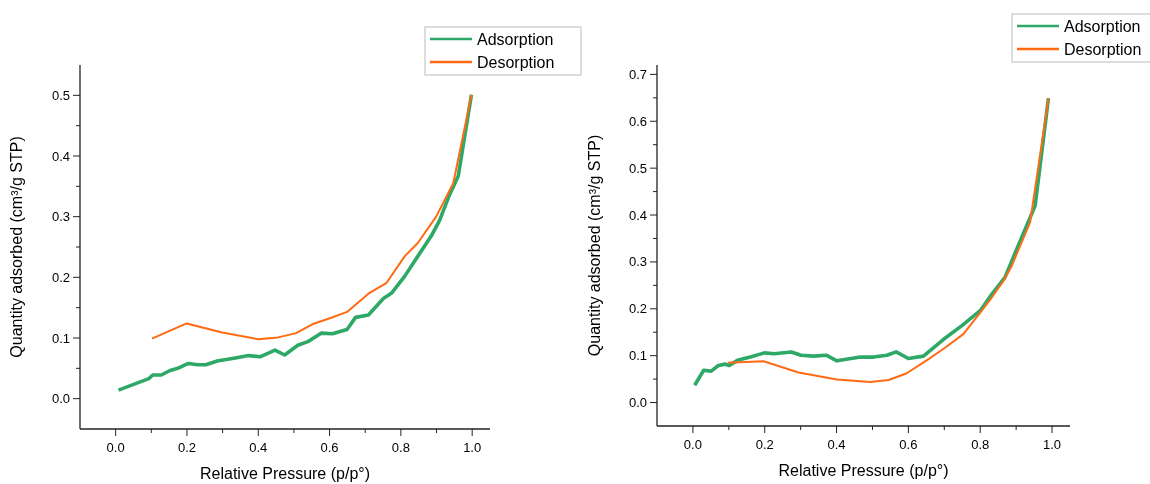 This screenshot has width=1150, height=484. Describe the element at coordinates (637, 74) in the screenshot. I see `y-tick-label: 0.7` at that location.